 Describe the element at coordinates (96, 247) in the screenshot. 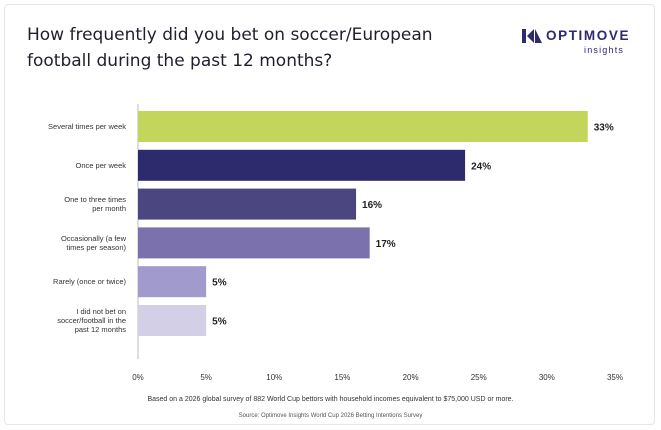

I see `category-label-4-line-2: times per season)` at that location.